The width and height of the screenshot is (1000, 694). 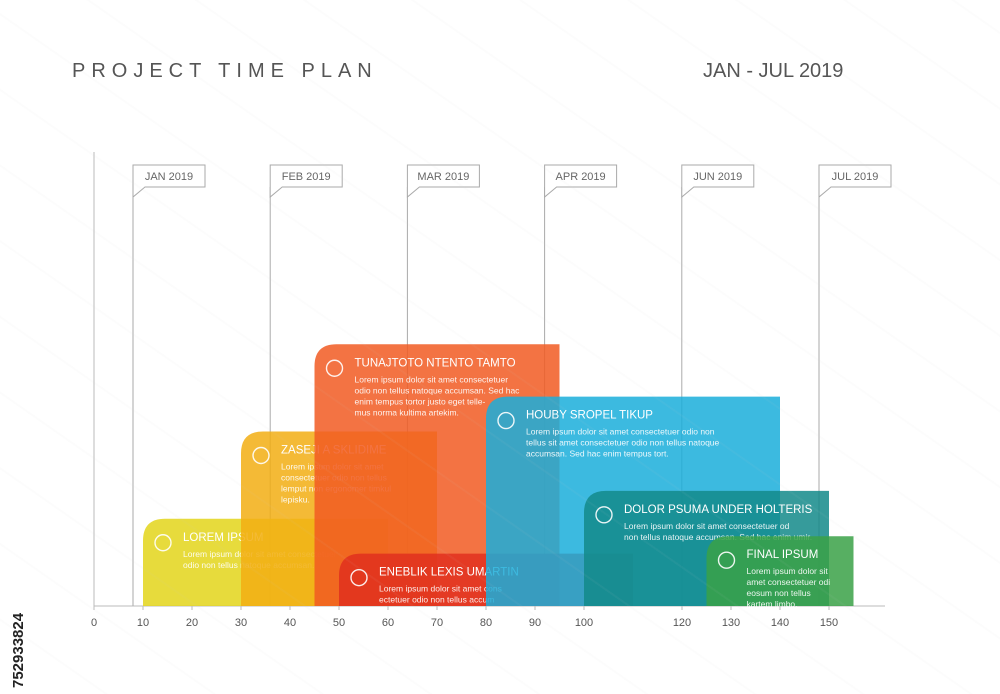 I want to click on x-tick-label: 140, so click(x=780, y=623).